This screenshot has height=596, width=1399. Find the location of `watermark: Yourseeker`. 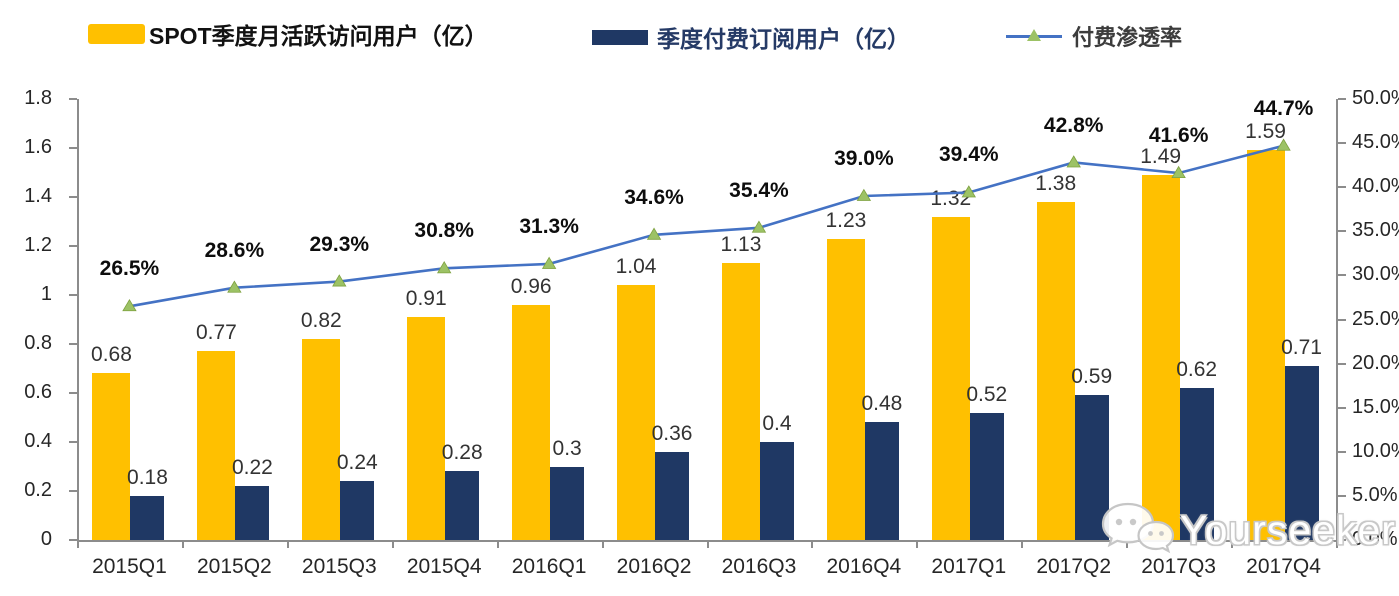

watermark: Yourseeker is located at coordinates (1248, 530).